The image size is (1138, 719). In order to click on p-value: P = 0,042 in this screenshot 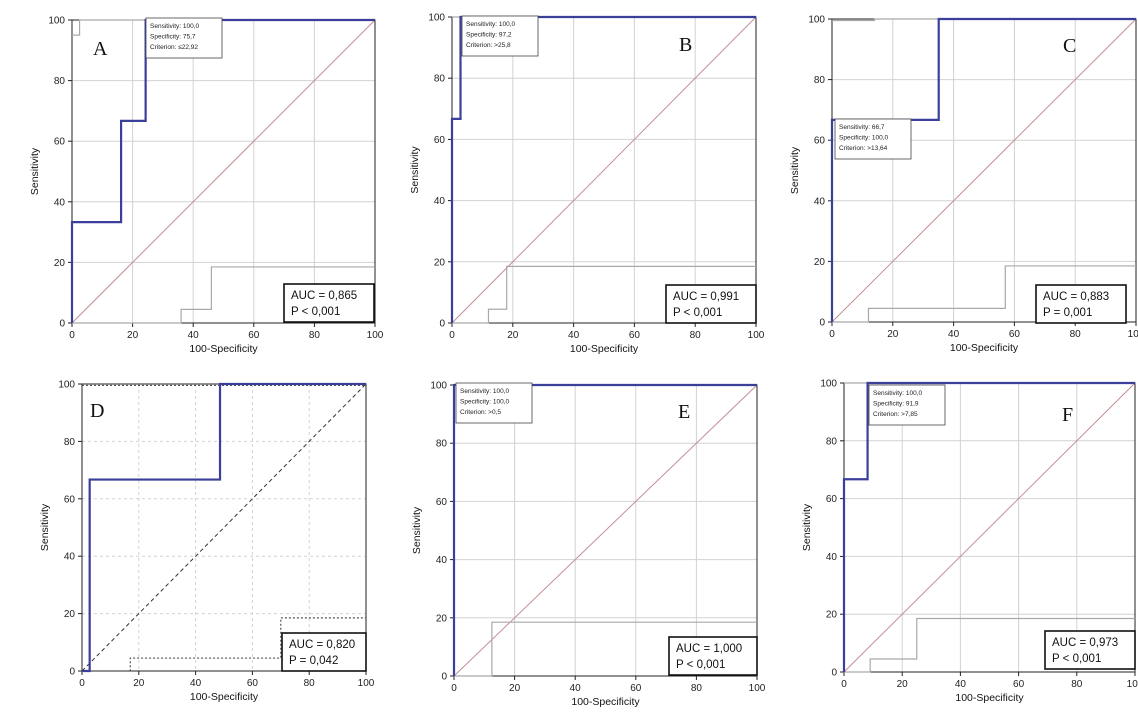, I will do `click(313, 661)`.